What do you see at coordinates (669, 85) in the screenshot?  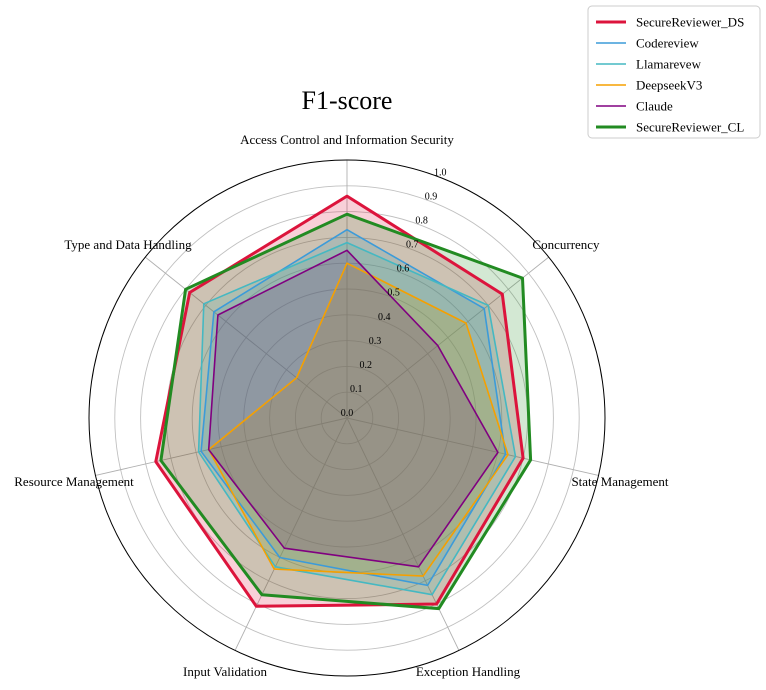 I see `legend-label: DeepseekV3` at bounding box center [669, 85].